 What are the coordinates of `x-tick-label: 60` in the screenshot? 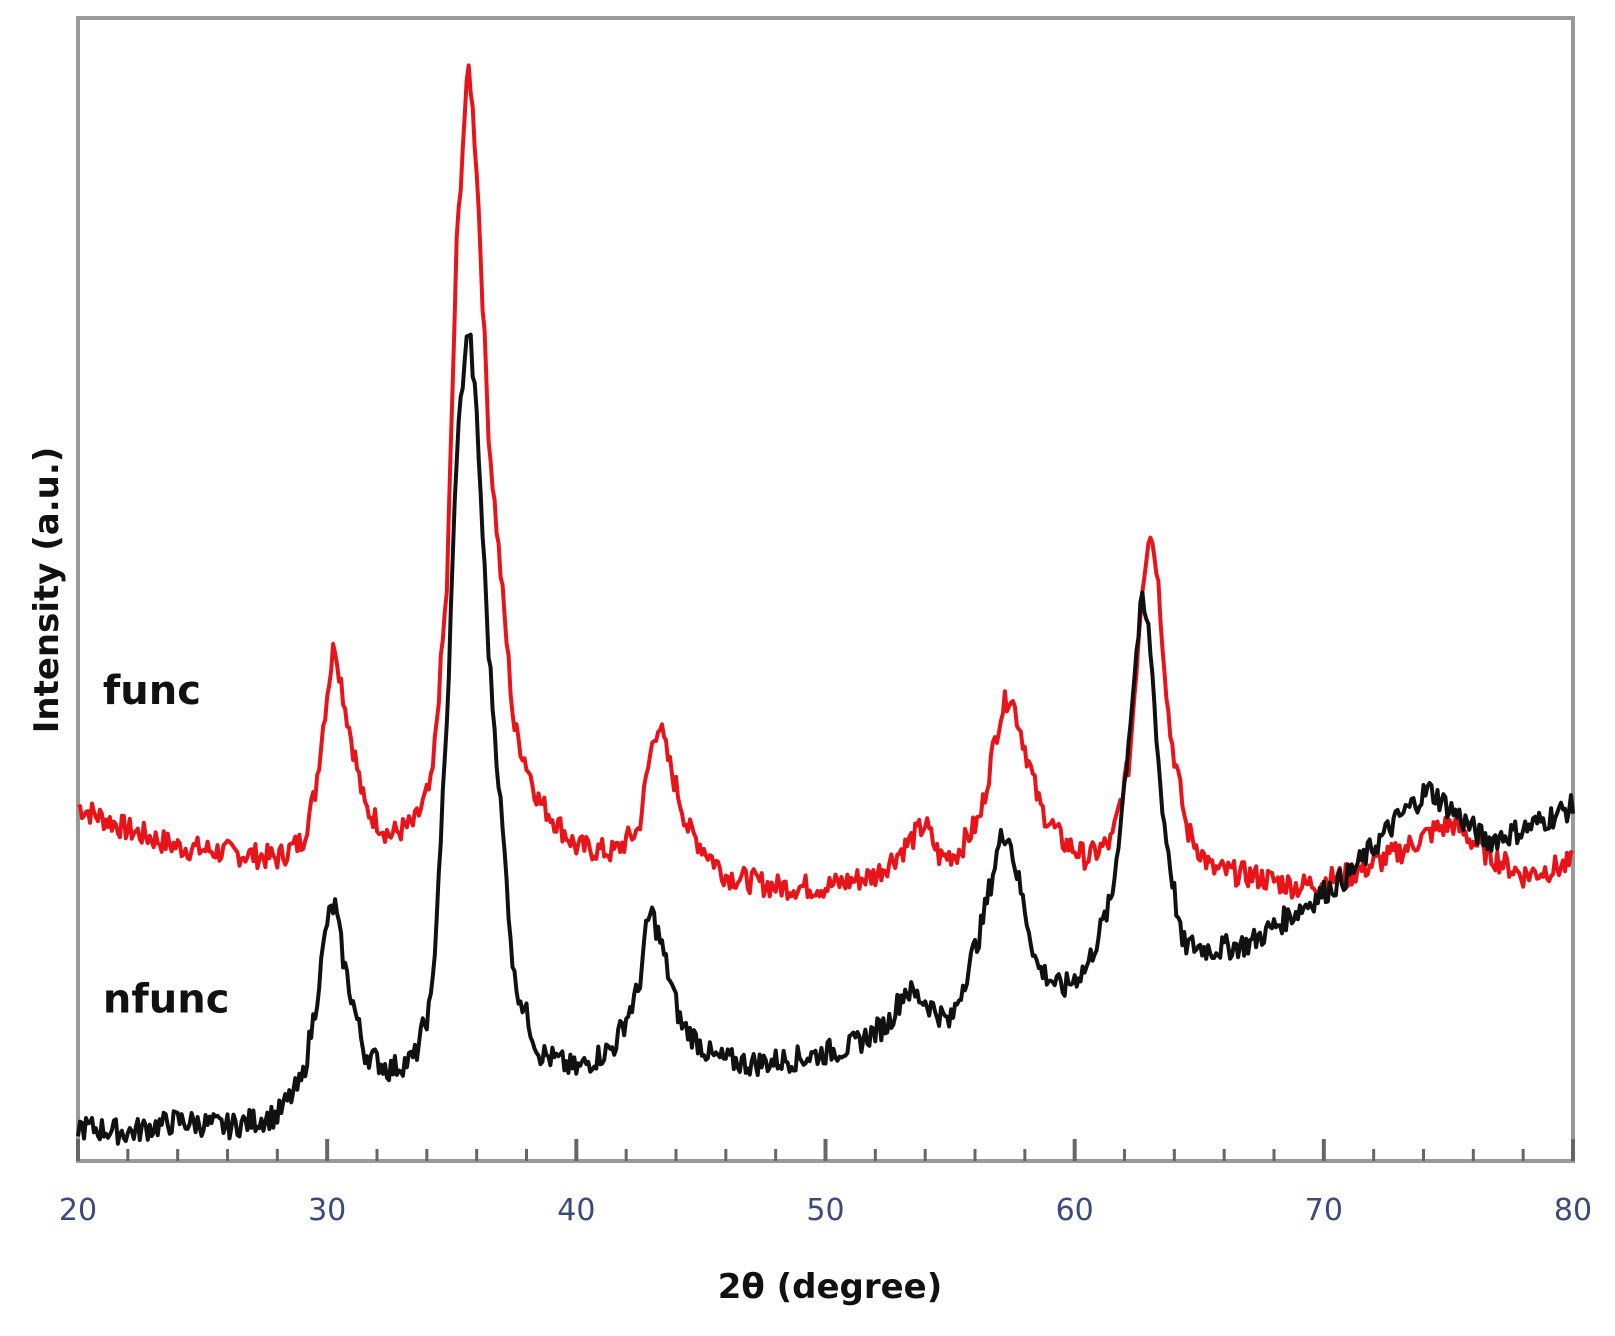 It's located at (1075, 1210).